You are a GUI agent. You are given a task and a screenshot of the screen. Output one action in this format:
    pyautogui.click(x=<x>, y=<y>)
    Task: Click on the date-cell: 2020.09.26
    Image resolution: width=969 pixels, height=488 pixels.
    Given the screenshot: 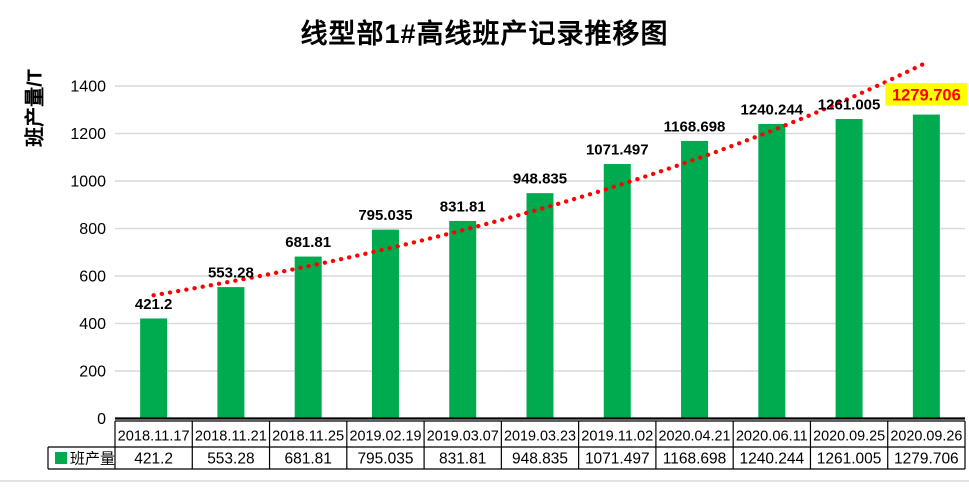 What is the action you would take?
    pyautogui.click(x=926, y=436)
    